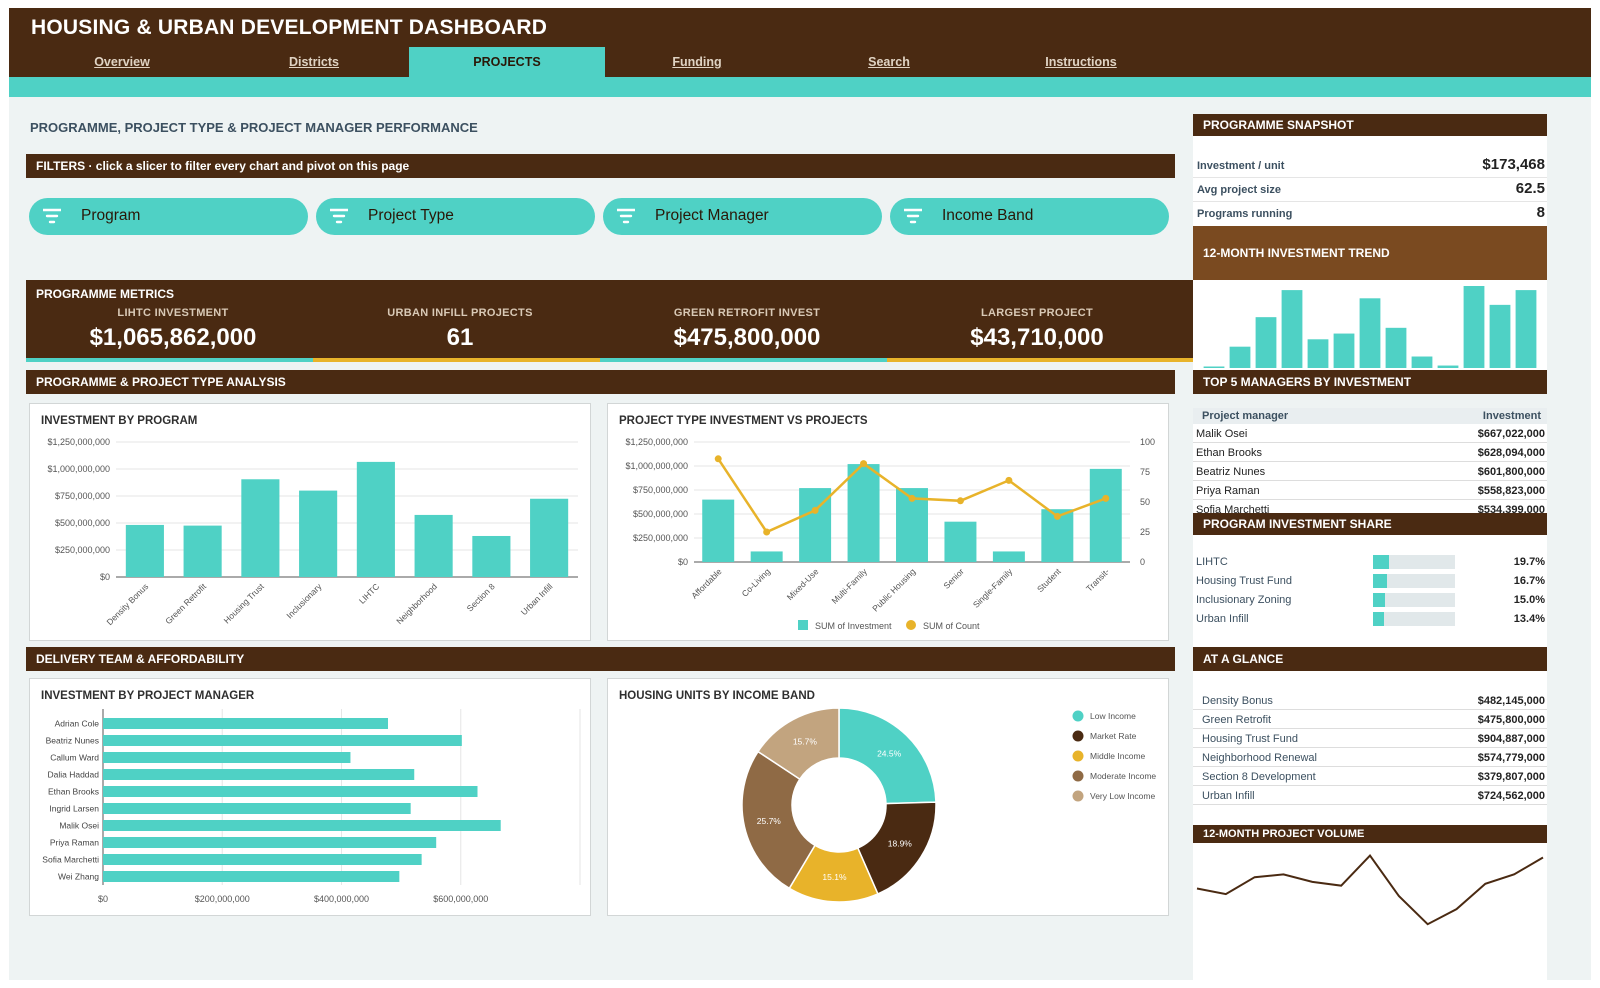  Describe the element at coordinates (168, 216) in the screenshot. I see `slicer-program: Program` at that location.